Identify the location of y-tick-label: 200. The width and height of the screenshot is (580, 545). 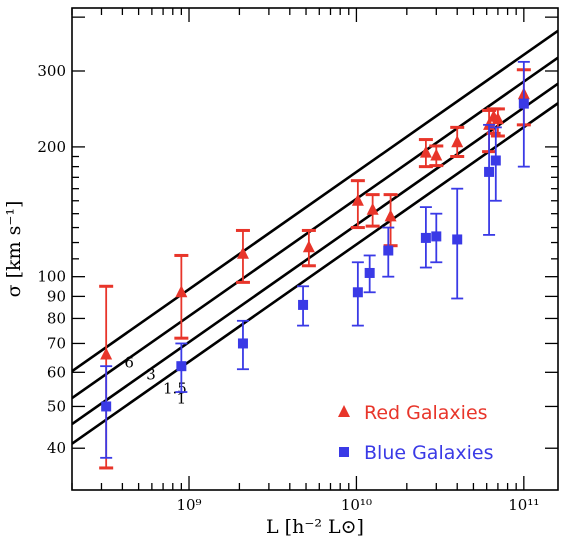
(51, 147).